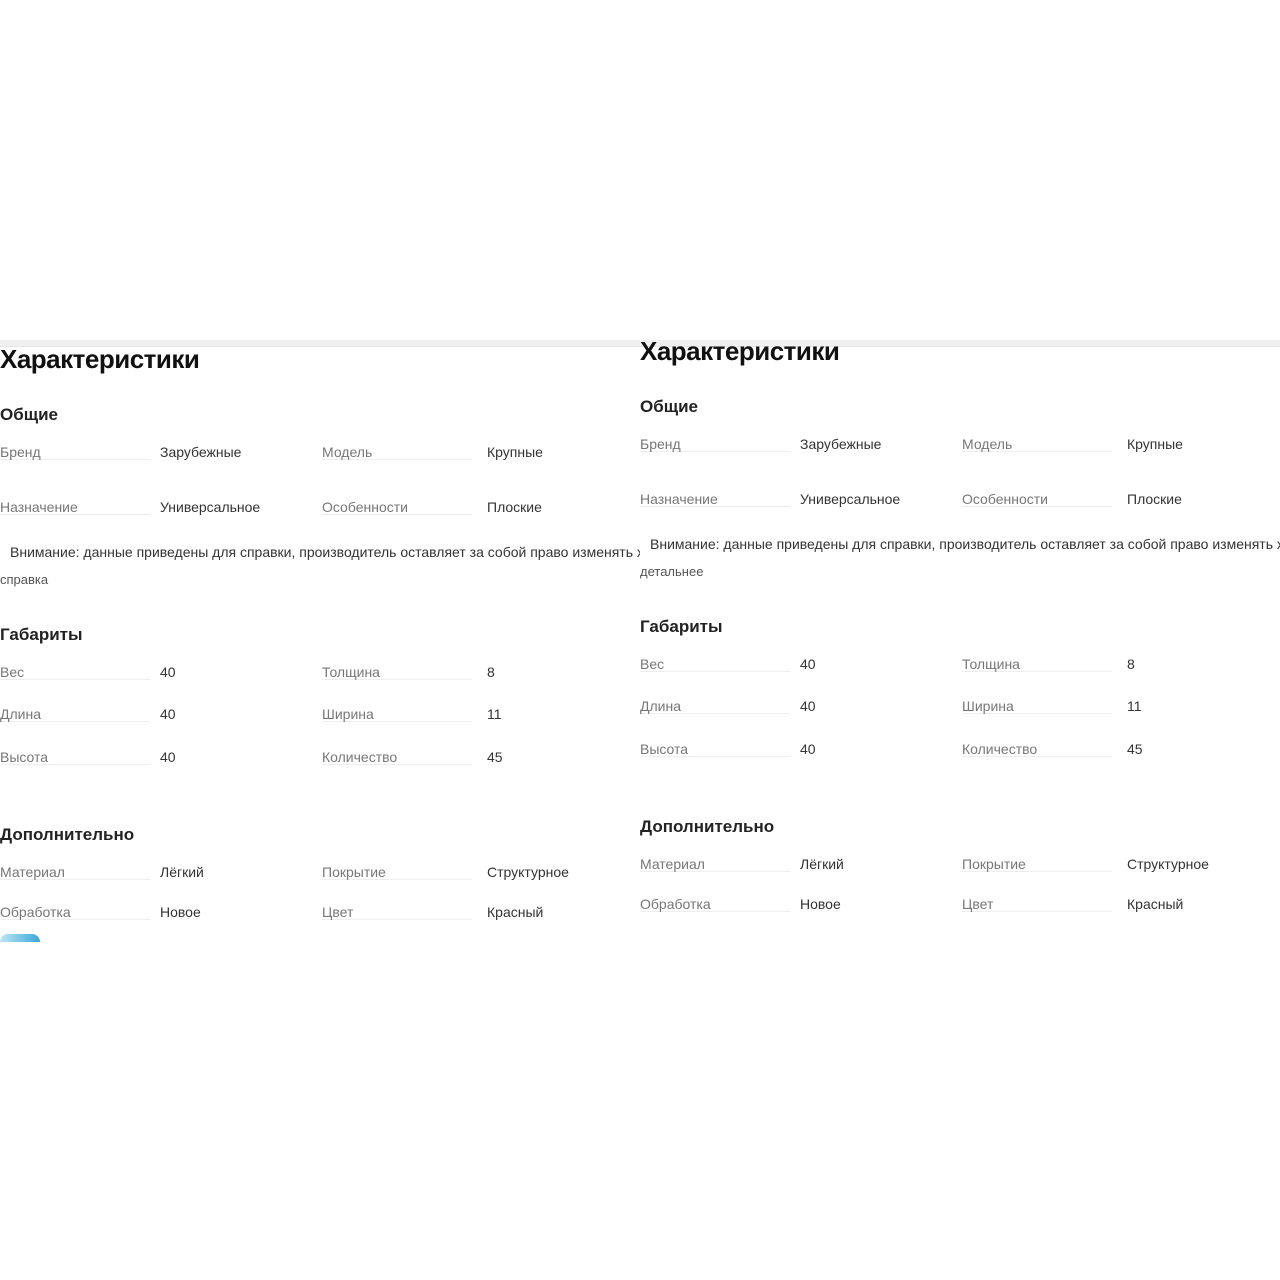 The height and width of the screenshot is (1280, 1280). What do you see at coordinates (24, 579) in the screenshot?
I see `footnote: справка` at bounding box center [24, 579].